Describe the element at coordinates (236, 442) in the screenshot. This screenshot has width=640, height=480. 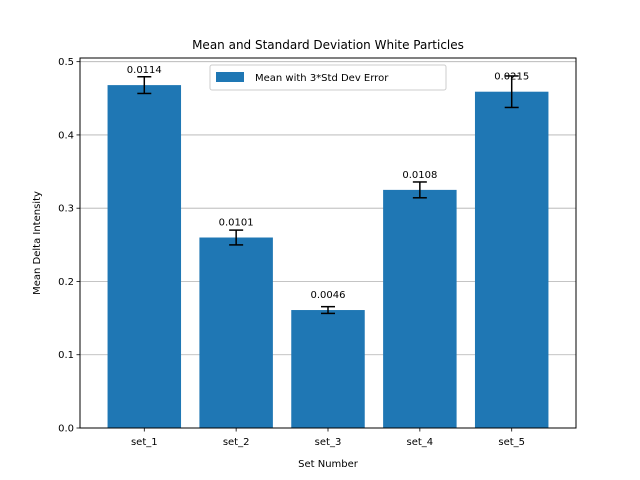
I see `x-tick-label: set_2` at that location.